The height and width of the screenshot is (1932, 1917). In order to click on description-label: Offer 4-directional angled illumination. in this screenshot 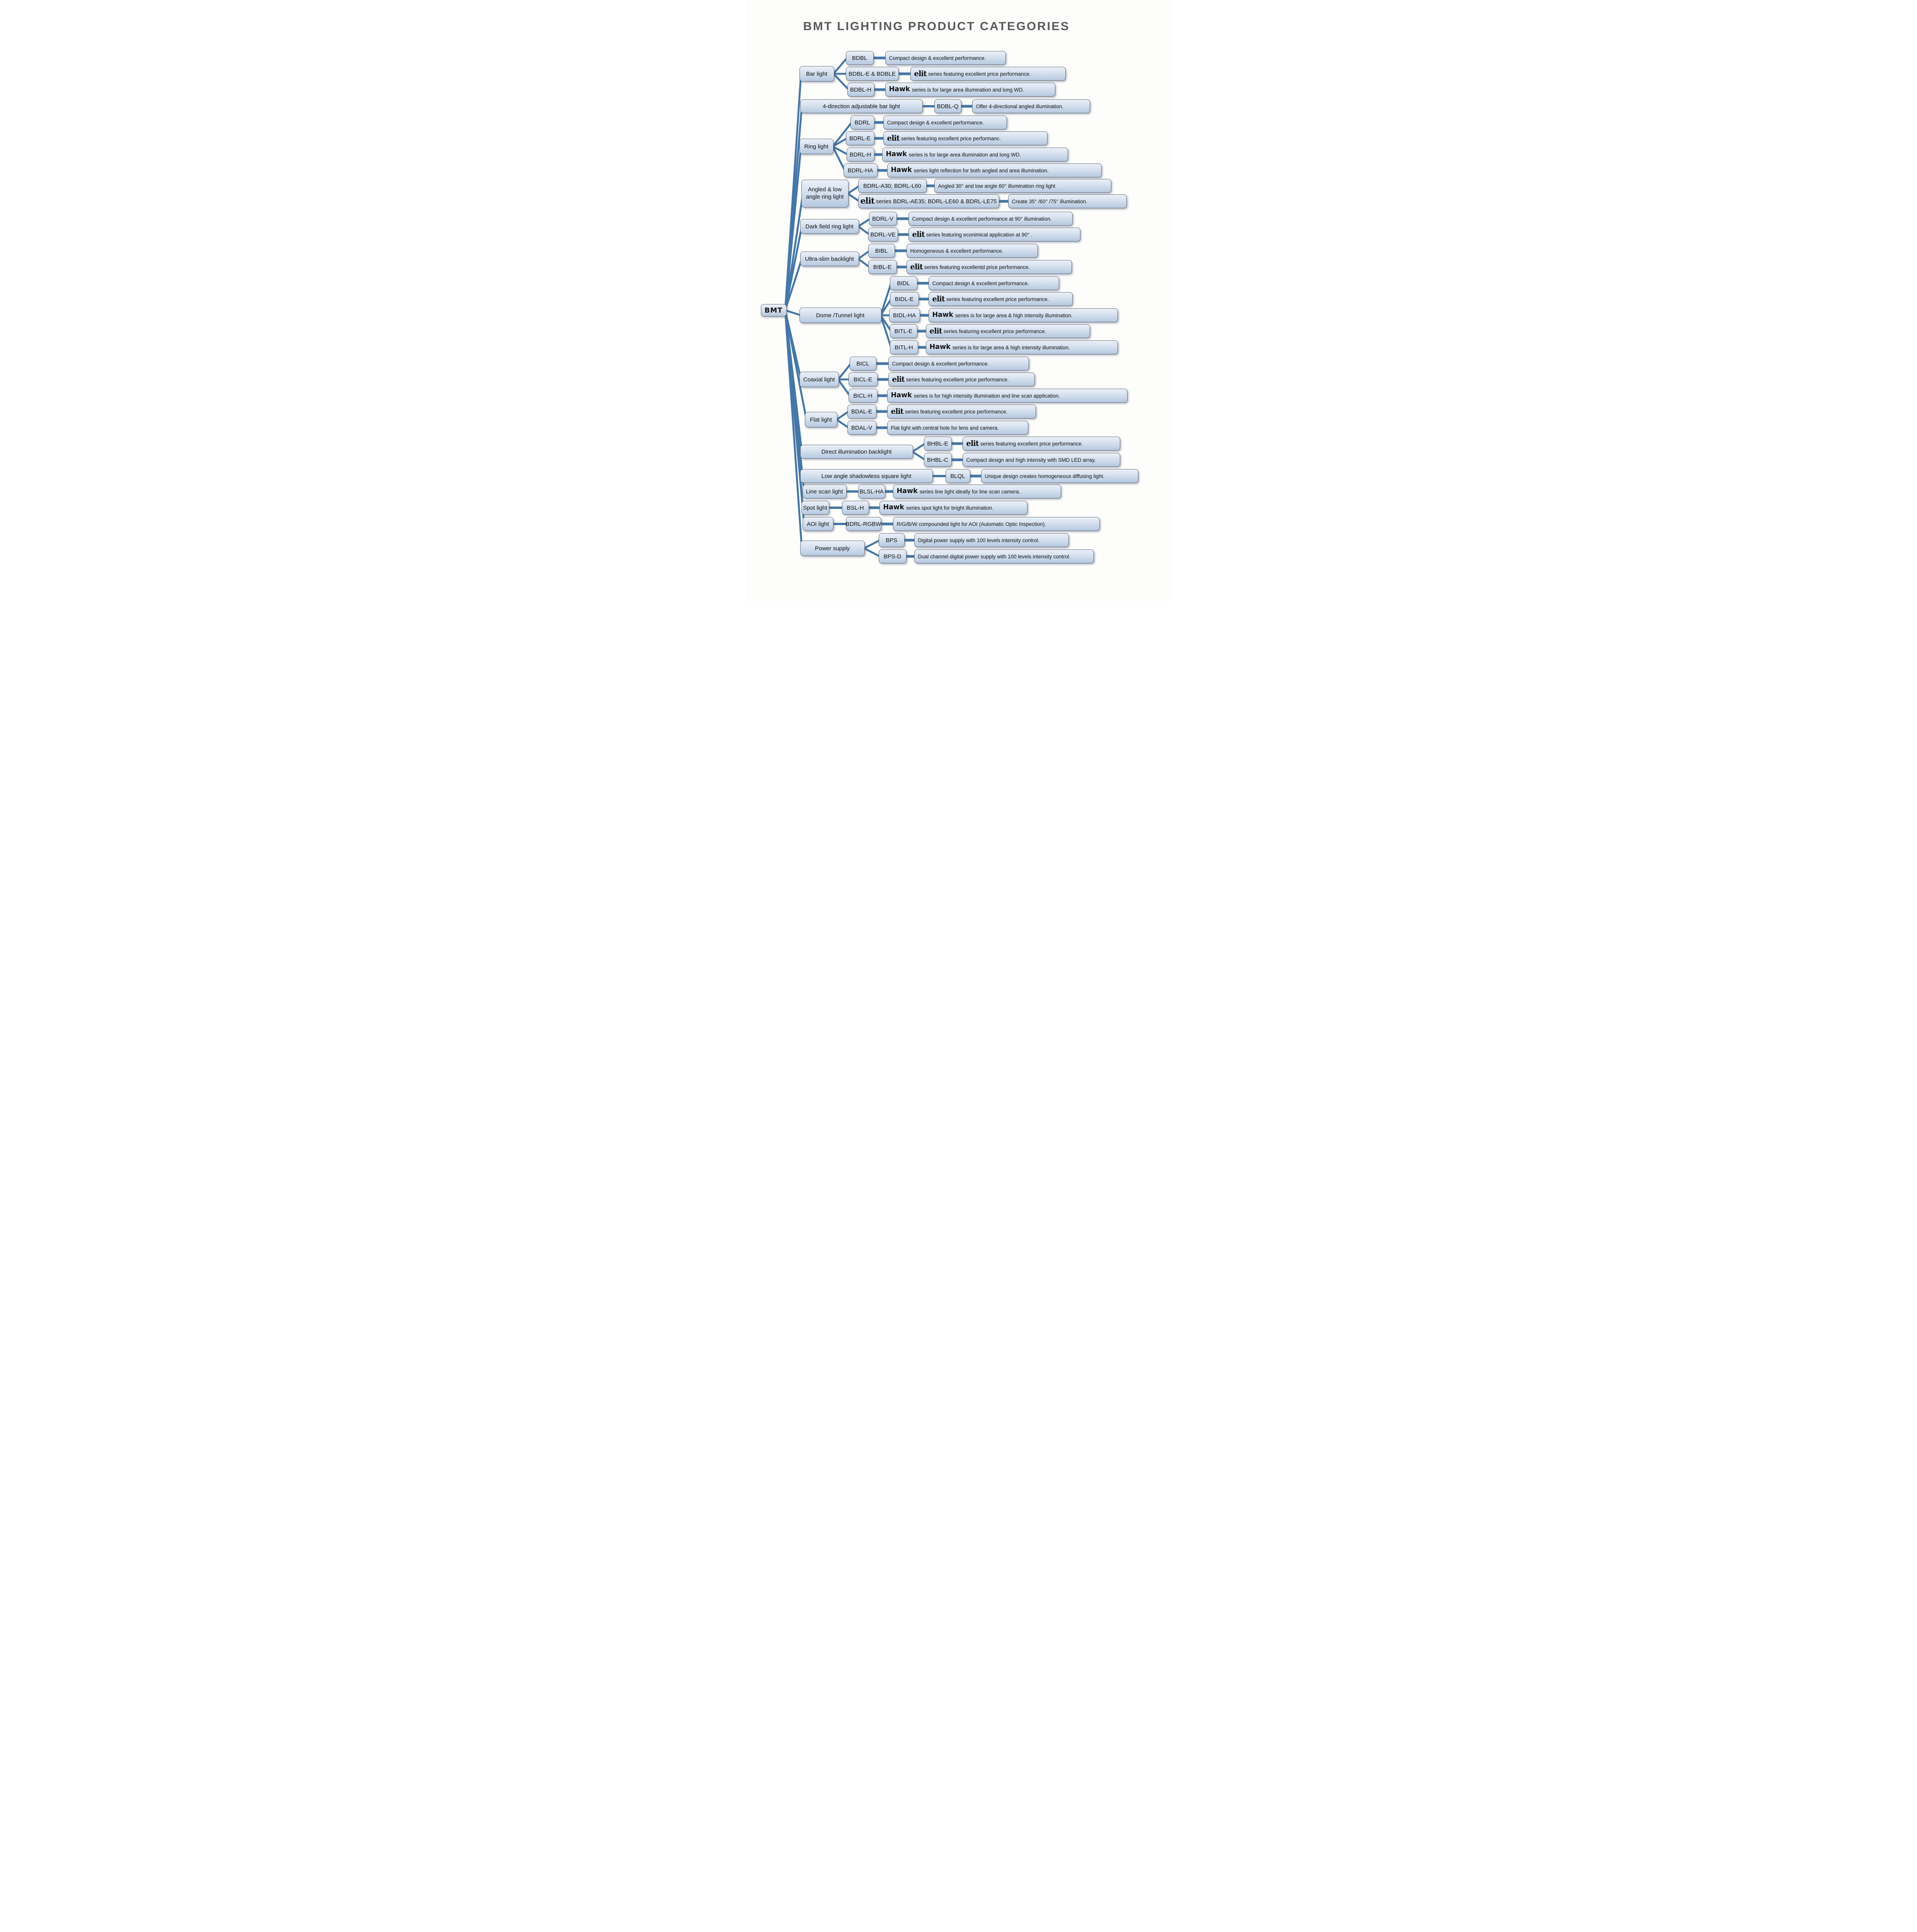, I will do `click(1020, 106)`.